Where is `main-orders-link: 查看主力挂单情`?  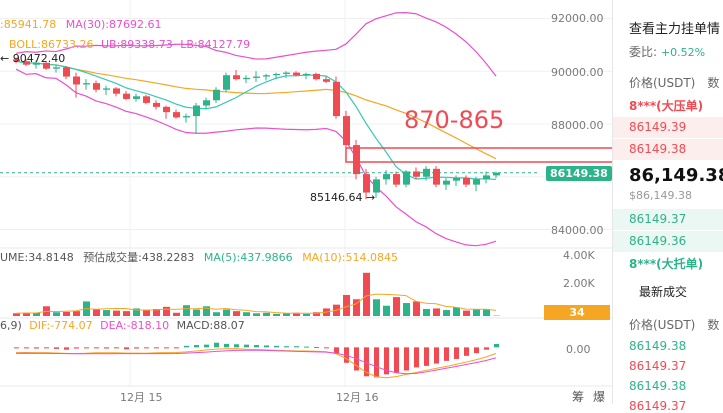
main-orders-link: 查看主力挂单情 is located at coordinates (674, 27).